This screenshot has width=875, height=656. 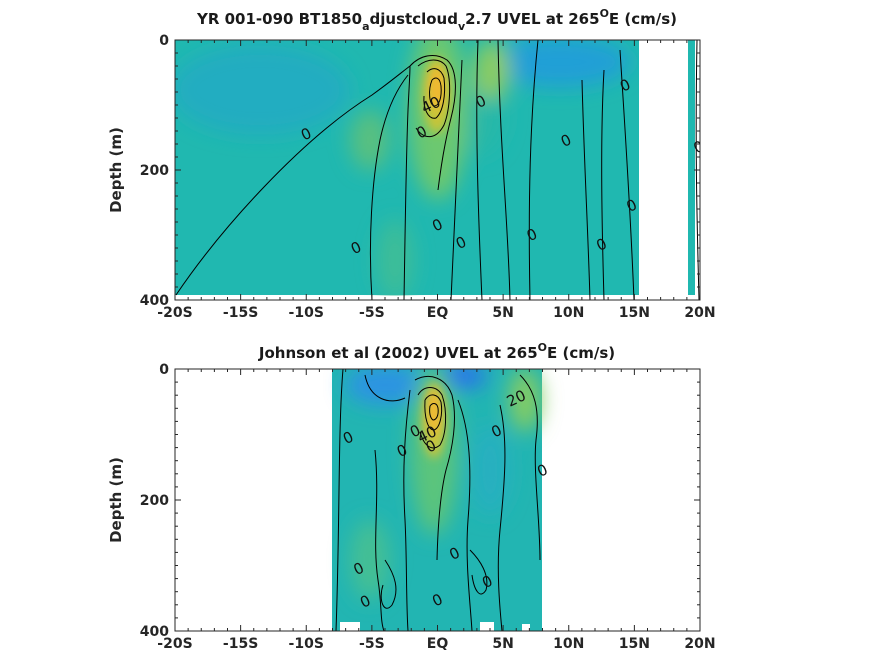 I want to click on contour-label: 0, so click(x=699, y=147).